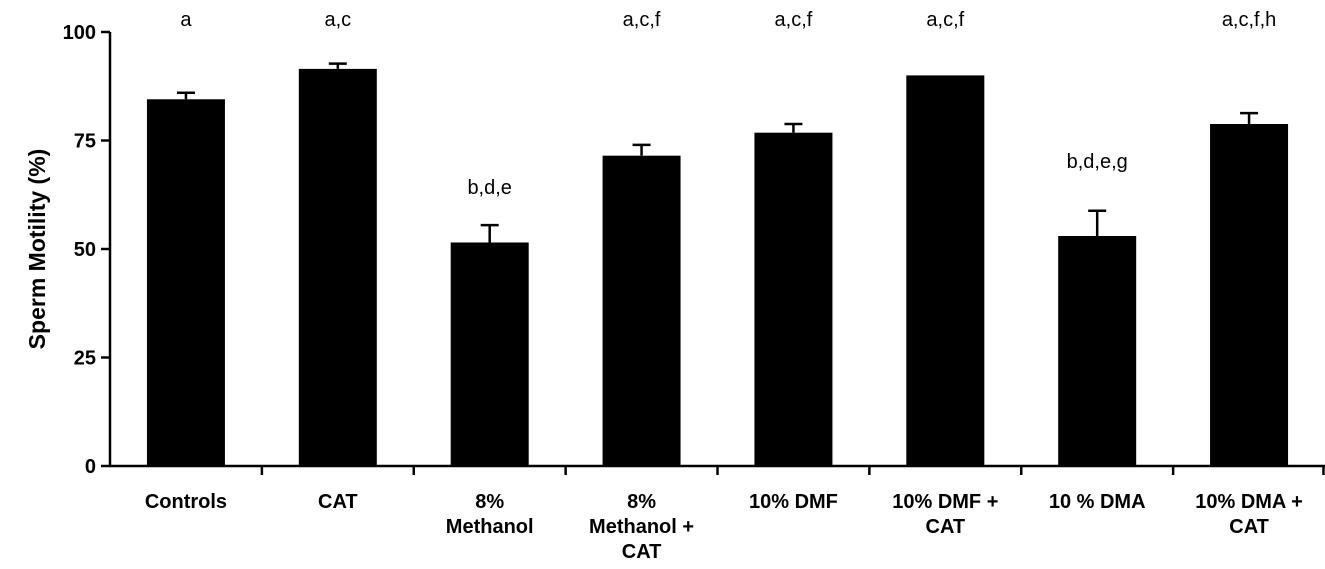 Image resolution: width=1325 pixels, height=569 pixels. I want to click on y-tick-label: 100, so click(79, 33).